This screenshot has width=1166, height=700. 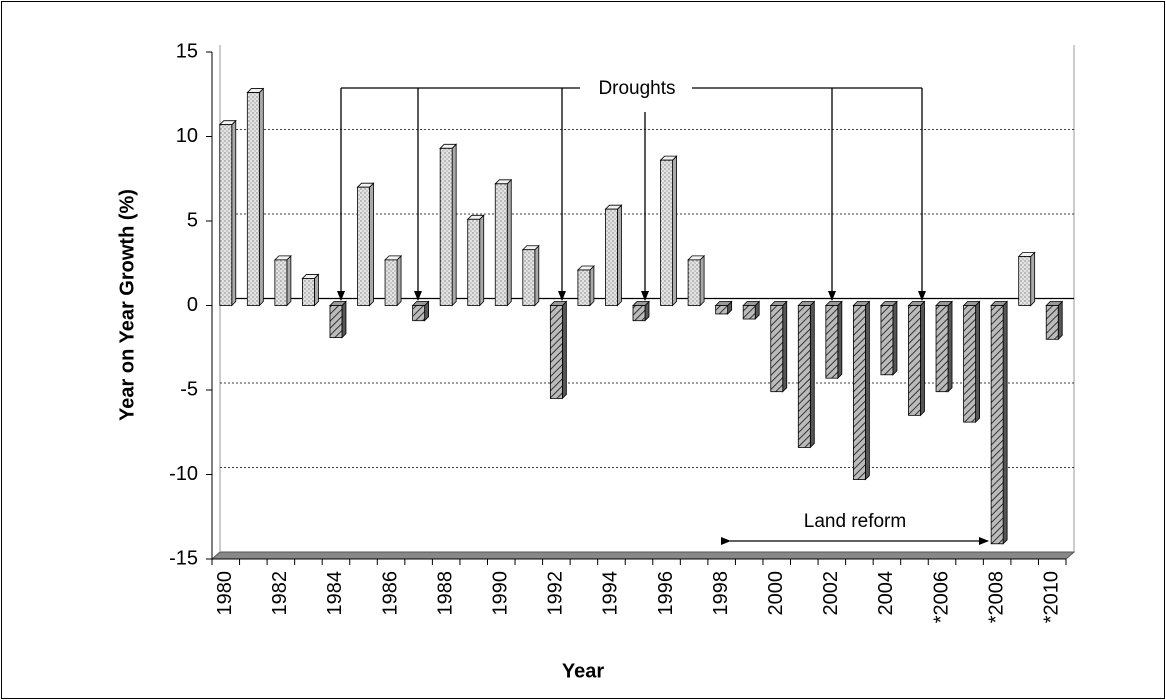 I want to click on y-axis-title: Year on Year Growth (%), so click(x=127, y=305).